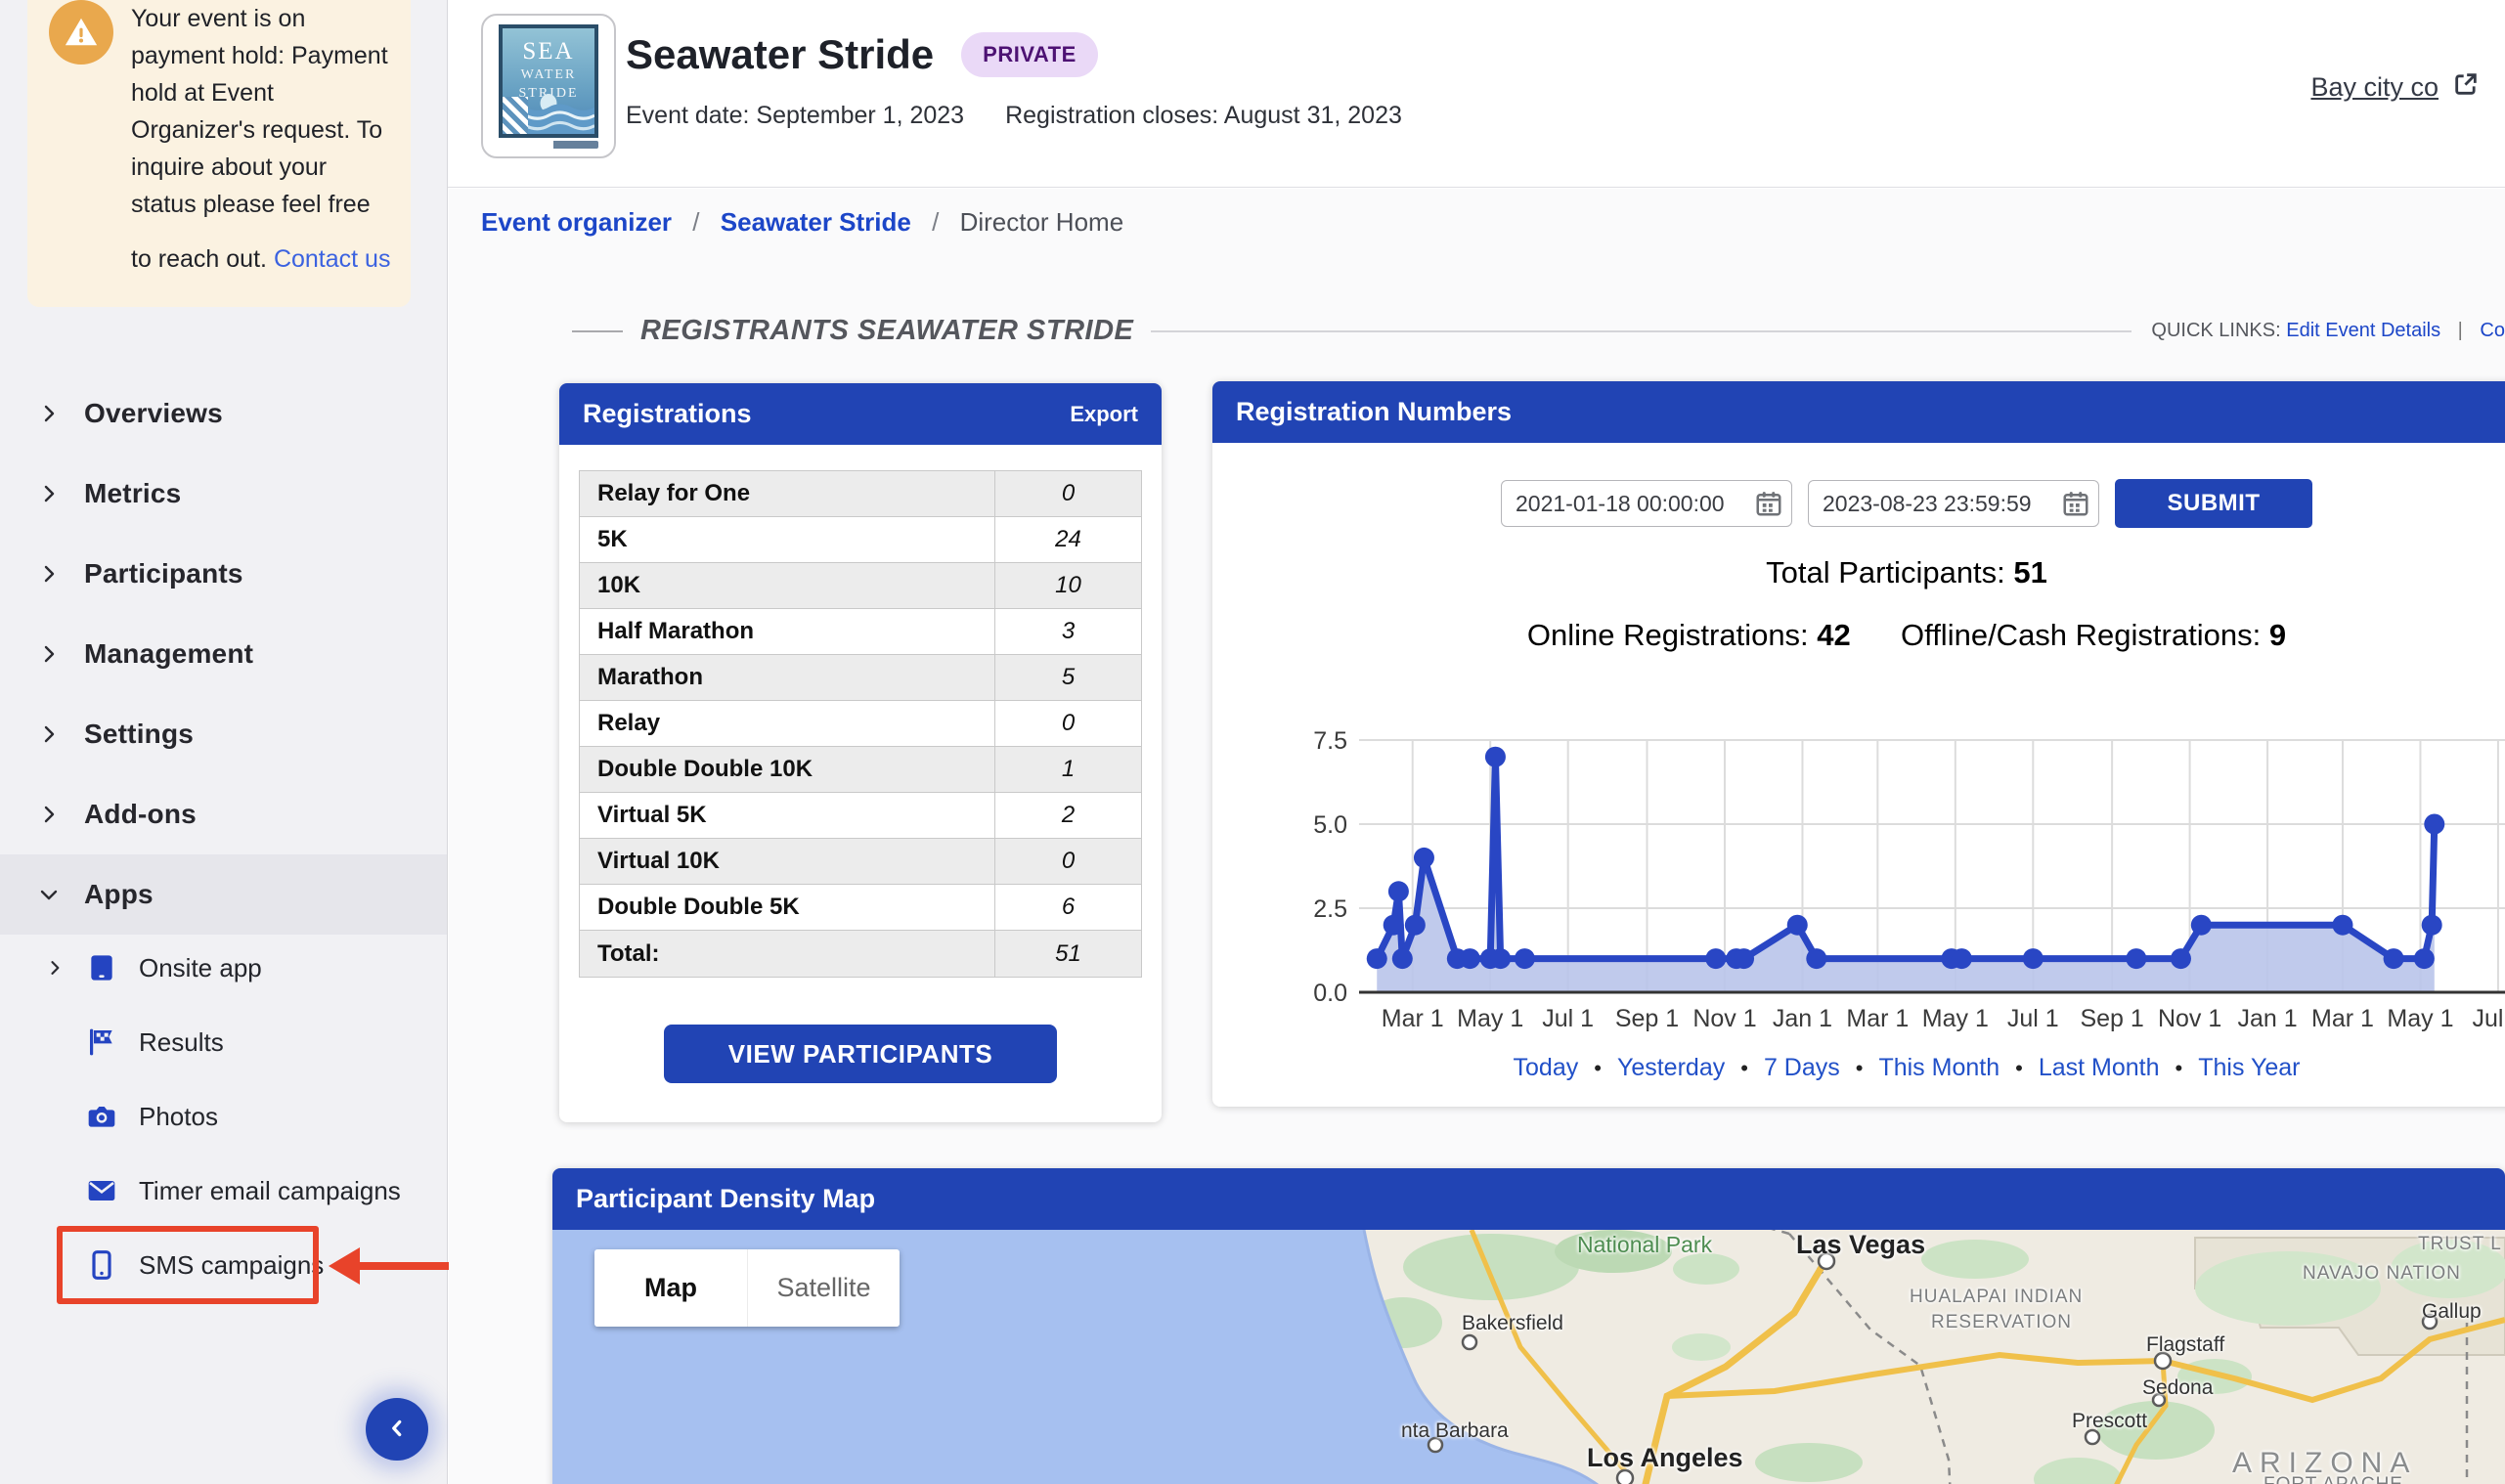 This screenshot has height=1484, width=2505. What do you see at coordinates (1647, 1019) in the screenshot?
I see `svg-text: Sep 1` at bounding box center [1647, 1019].